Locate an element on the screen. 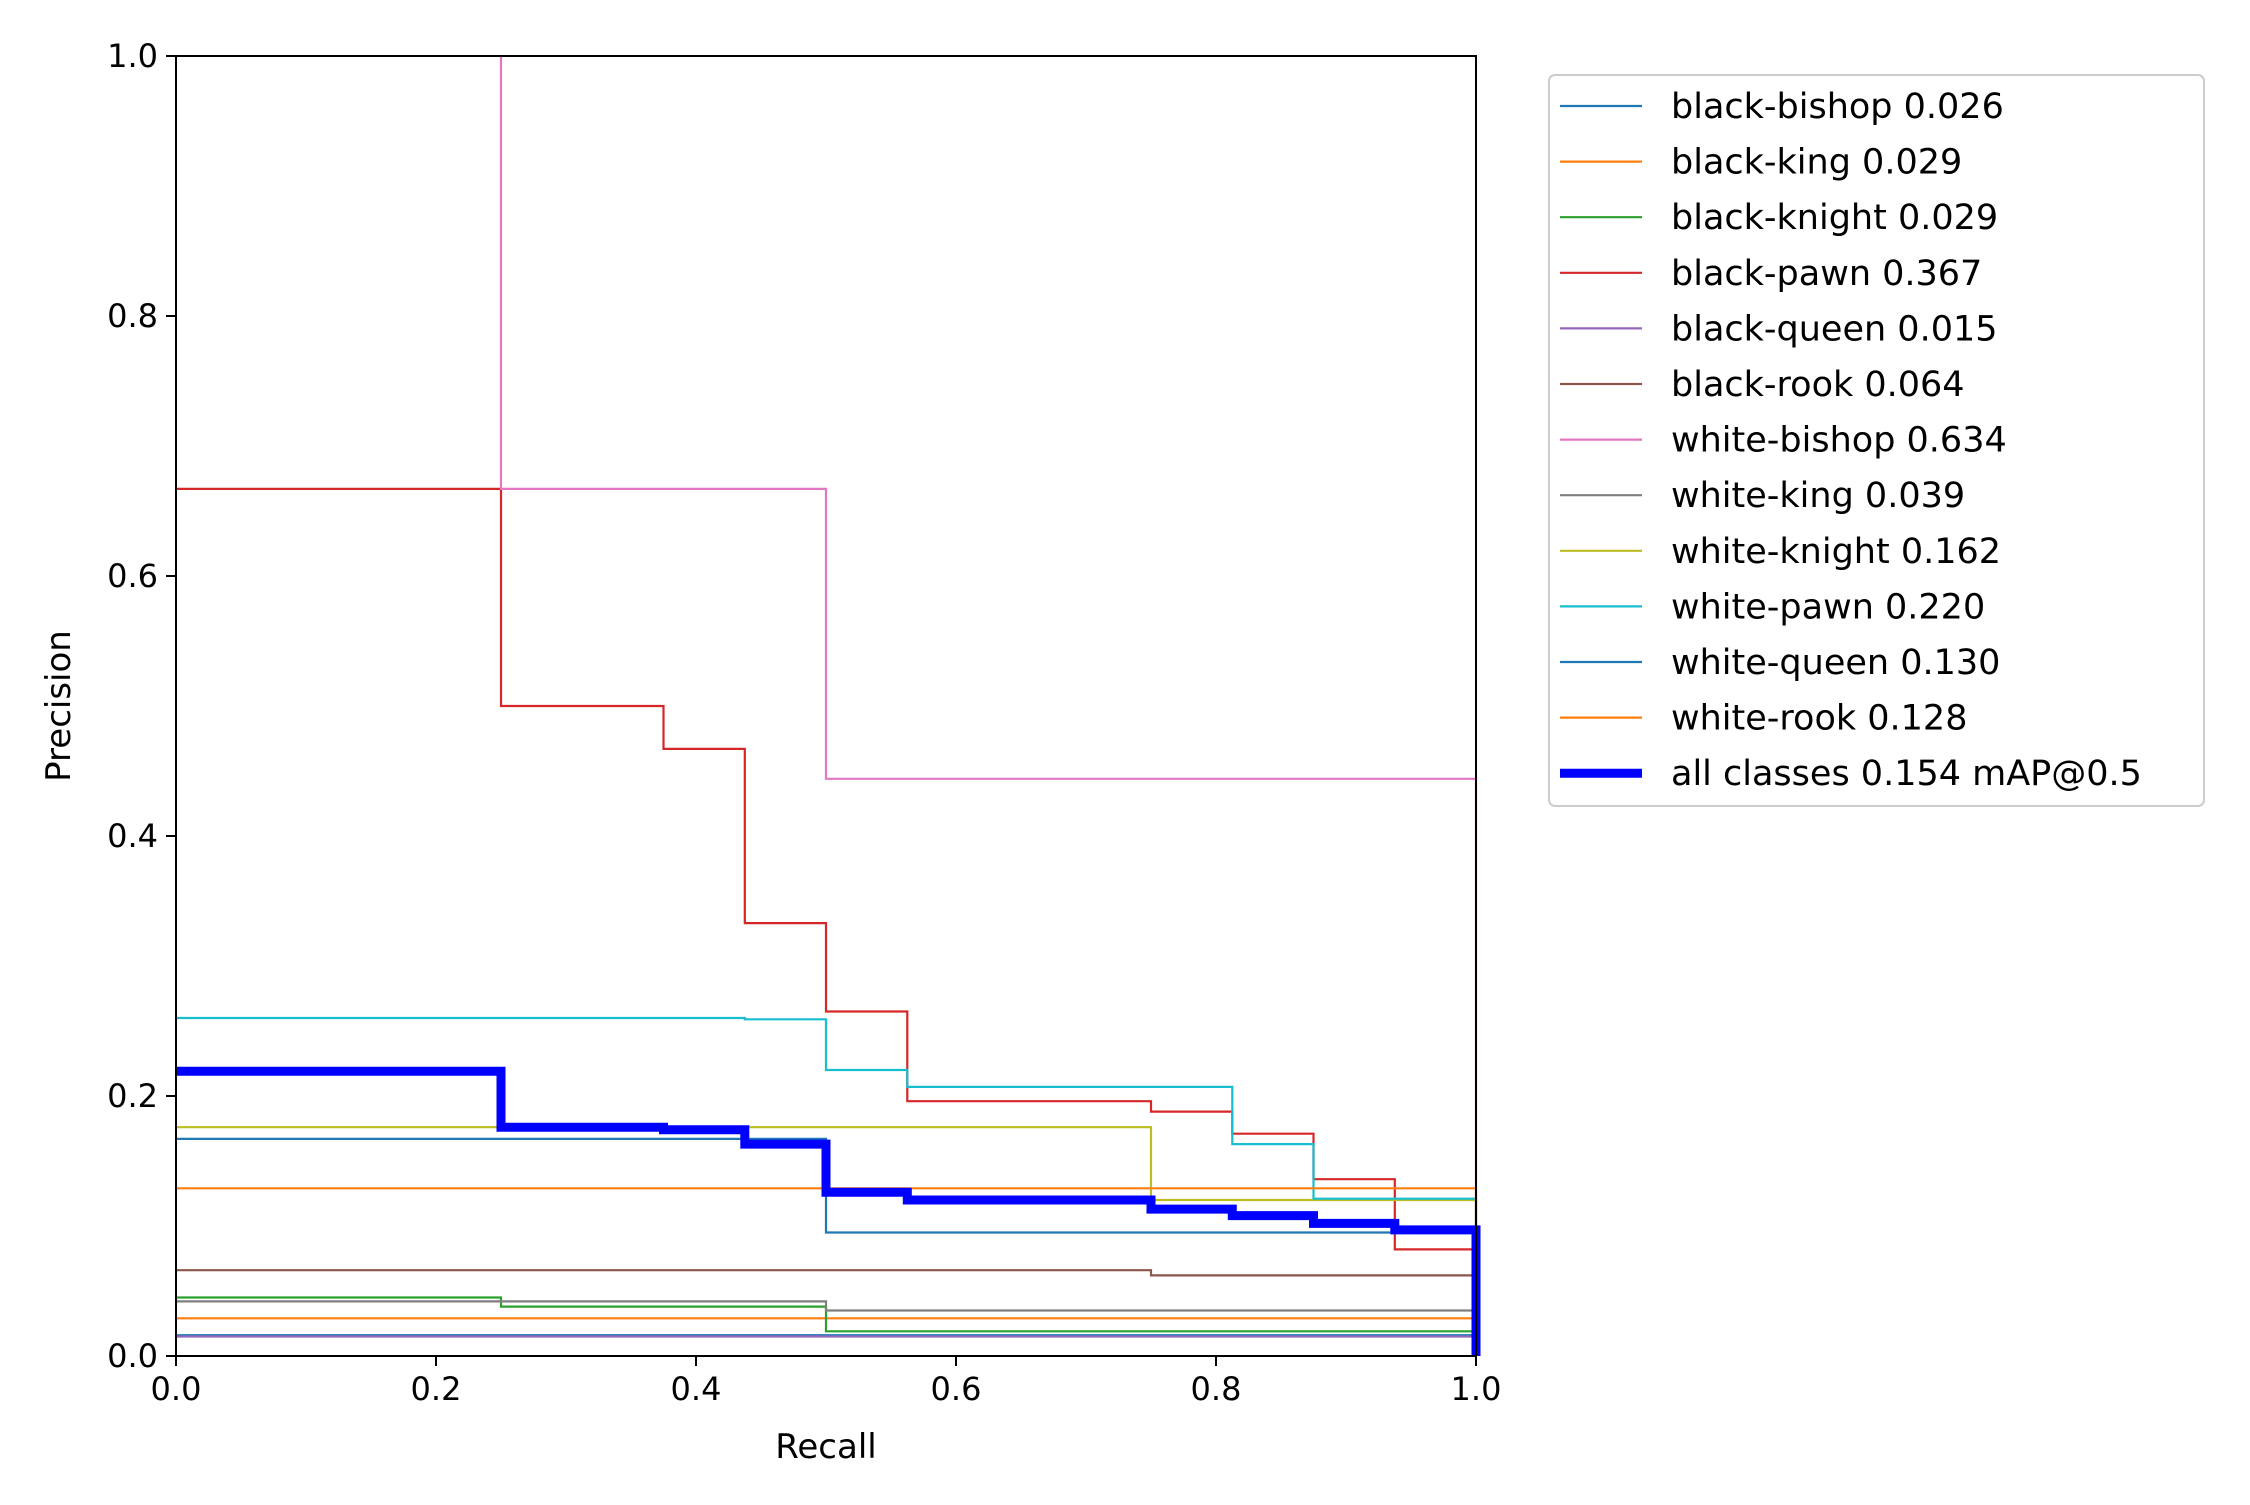 The height and width of the screenshot is (1505, 2250). x-tick-label: 0.2 is located at coordinates (436, 1389).